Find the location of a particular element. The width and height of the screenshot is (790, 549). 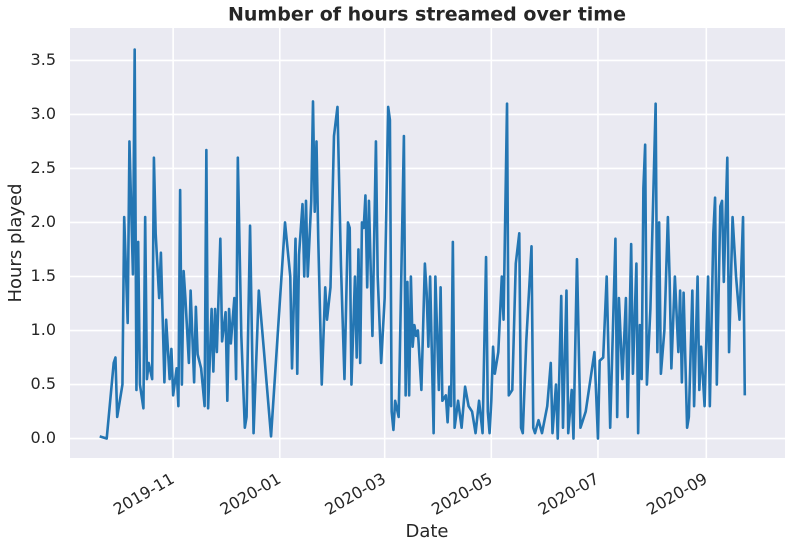

x-axis-label: Date is located at coordinates (426, 531).